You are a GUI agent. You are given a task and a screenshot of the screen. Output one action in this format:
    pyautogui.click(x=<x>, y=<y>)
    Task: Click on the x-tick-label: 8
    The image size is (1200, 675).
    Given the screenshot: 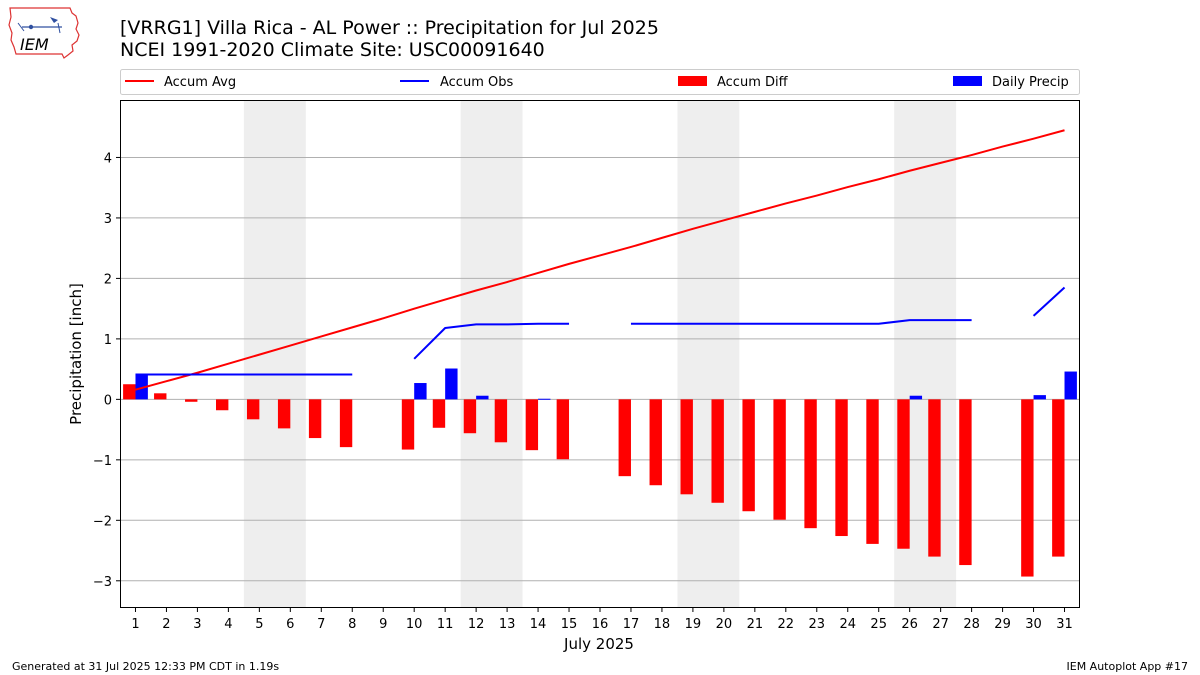 What is the action you would take?
    pyautogui.click(x=352, y=624)
    